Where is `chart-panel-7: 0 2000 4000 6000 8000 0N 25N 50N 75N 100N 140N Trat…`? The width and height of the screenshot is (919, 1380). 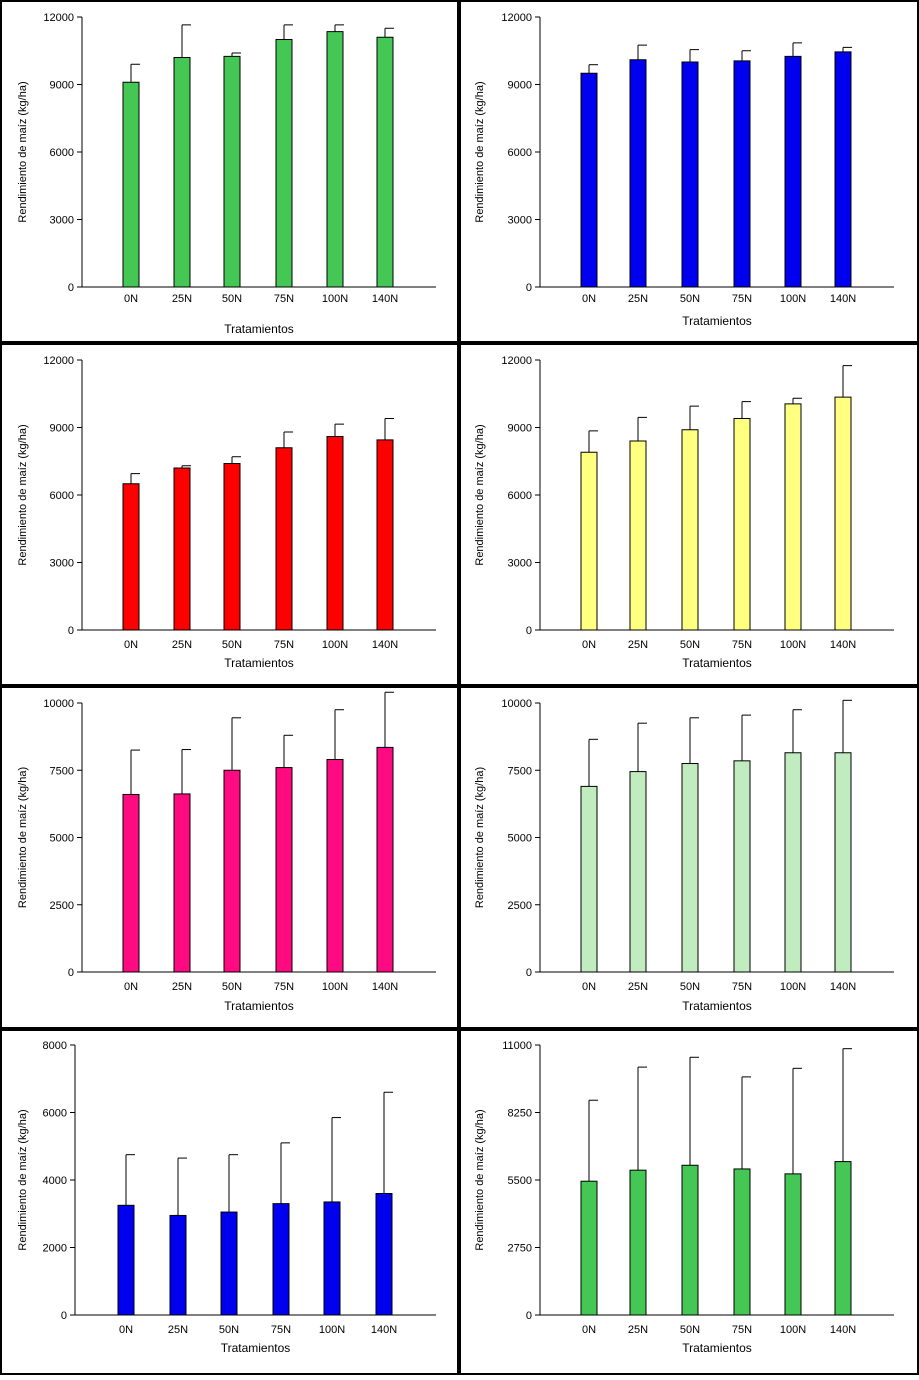 chart-panel-7: 0 2000 4000 6000 8000 0N 25N 50N 75N 100N 140N Trat… is located at coordinates (229, 1202).